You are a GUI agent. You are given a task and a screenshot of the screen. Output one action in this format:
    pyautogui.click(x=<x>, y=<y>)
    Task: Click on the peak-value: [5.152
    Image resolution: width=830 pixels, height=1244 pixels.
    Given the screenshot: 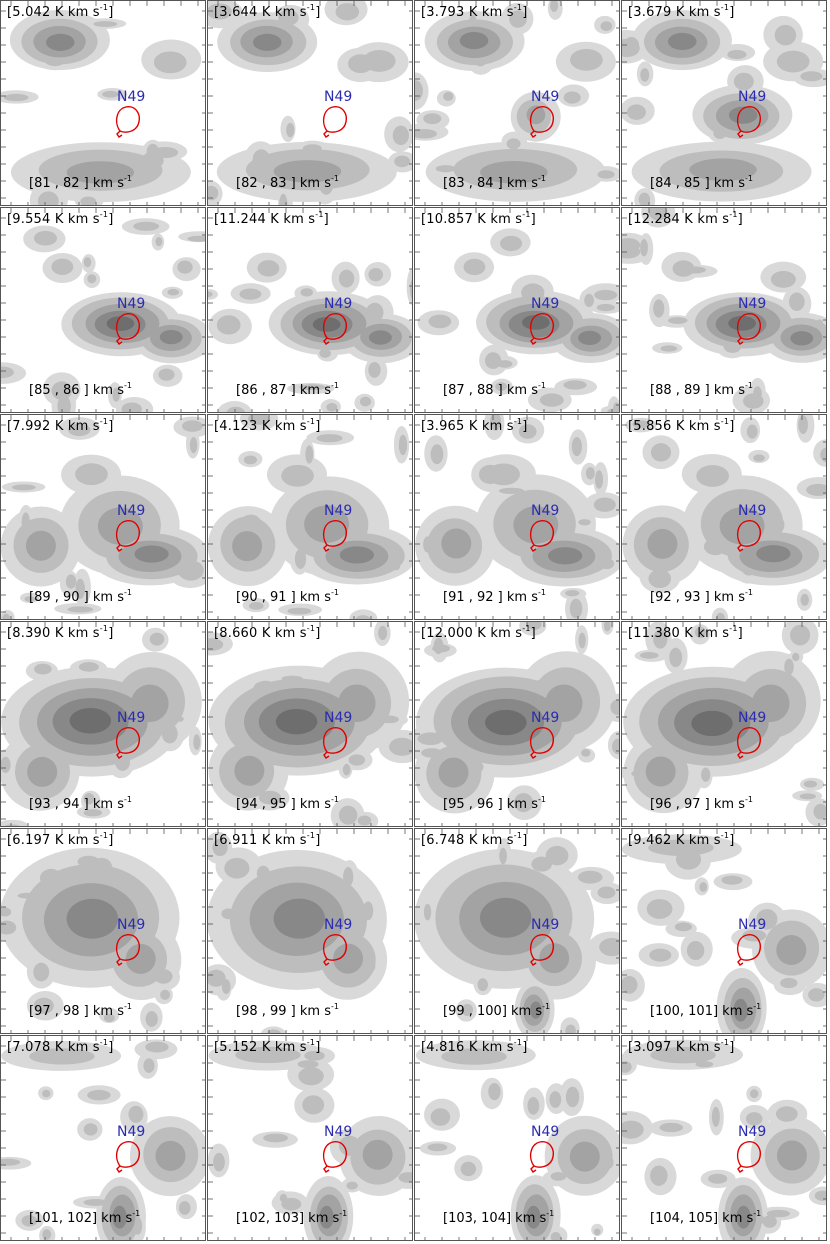 What is the action you would take?
    pyautogui.click(x=238, y=1047)
    